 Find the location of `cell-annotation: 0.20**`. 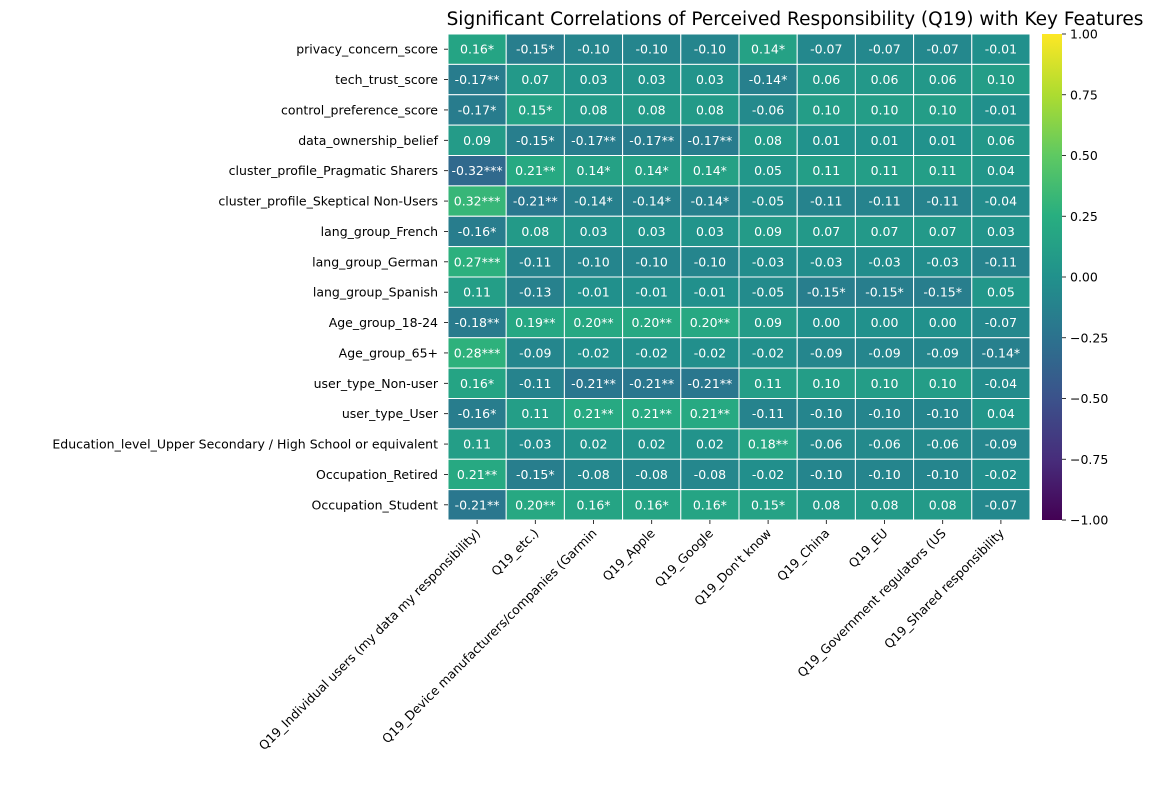

cell-annotation: 0.20** is located at coordinates (652, 322).